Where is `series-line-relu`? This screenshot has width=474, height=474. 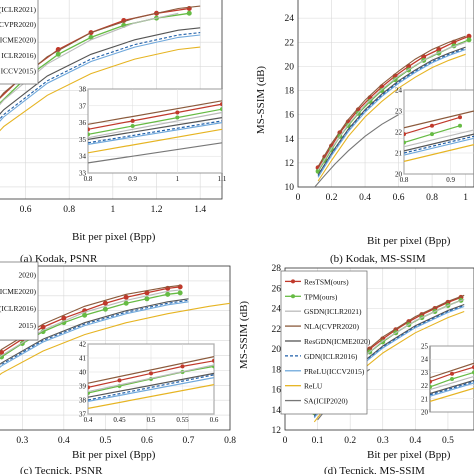 series-line-relu is located at coordinates (115, 339).